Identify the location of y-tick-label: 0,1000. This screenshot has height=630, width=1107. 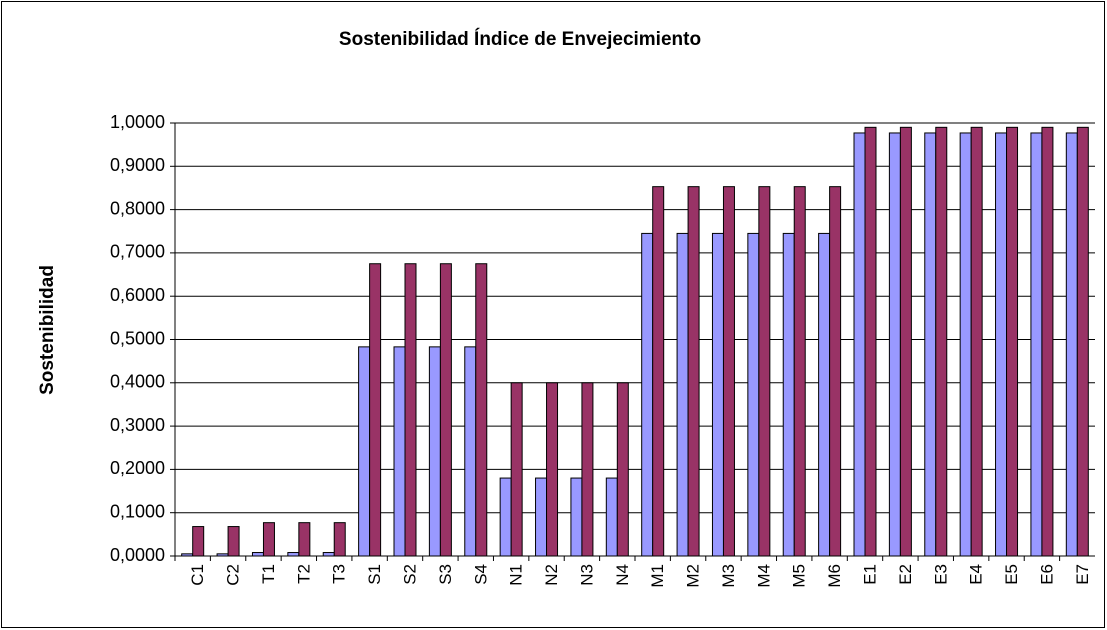
(137, 511).